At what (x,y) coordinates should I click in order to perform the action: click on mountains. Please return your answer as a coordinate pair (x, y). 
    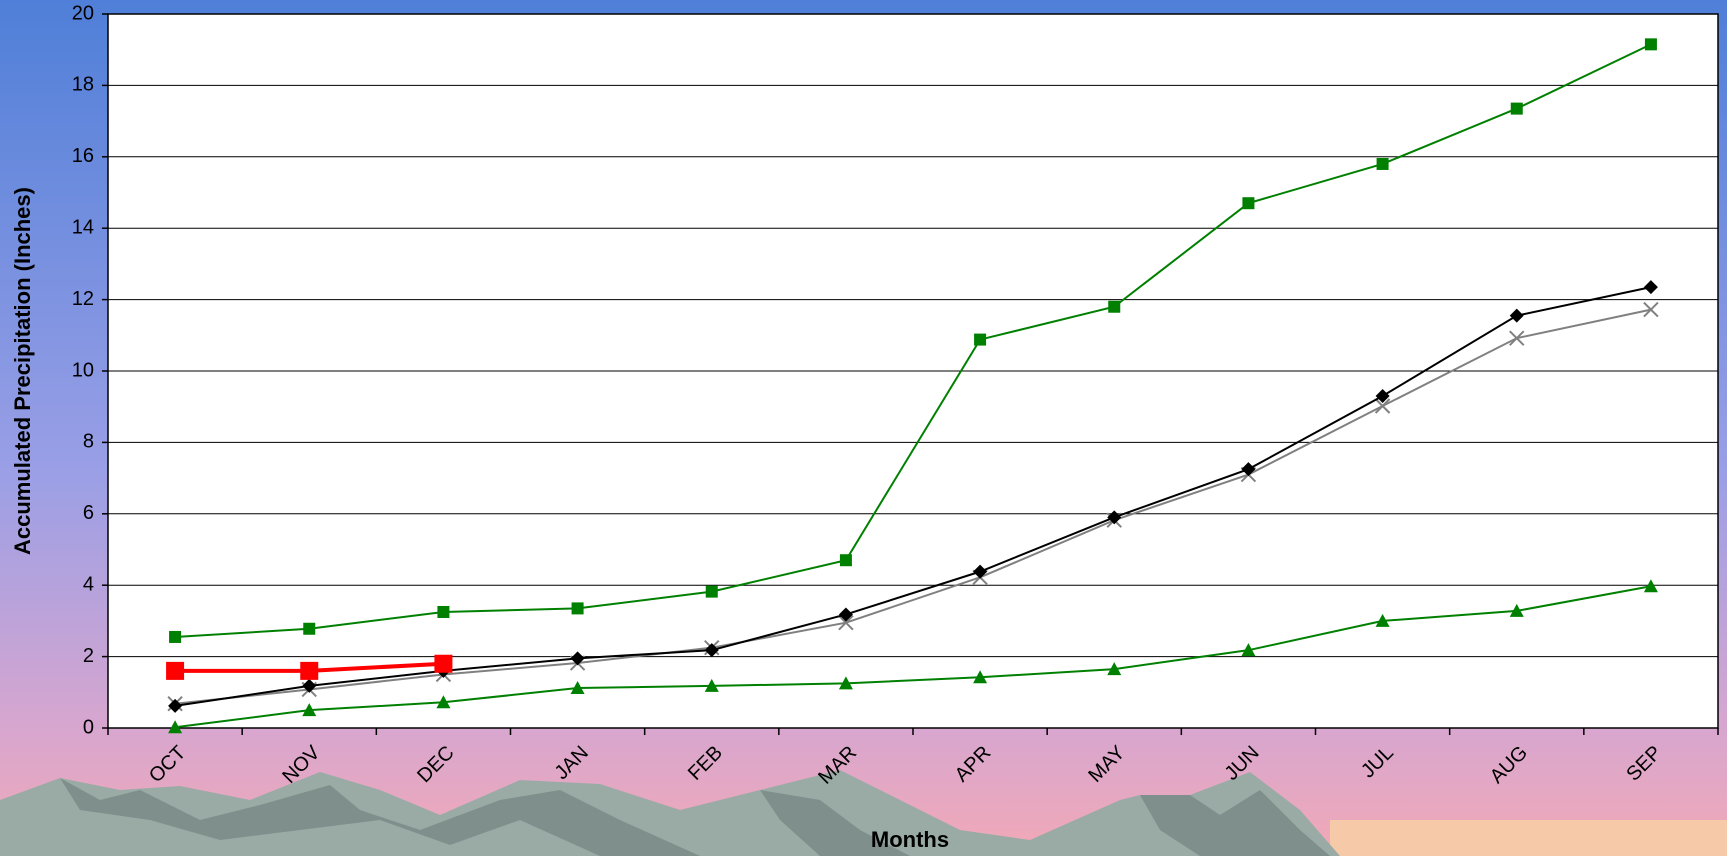
    Looking at the image, I should click on (670, 813).